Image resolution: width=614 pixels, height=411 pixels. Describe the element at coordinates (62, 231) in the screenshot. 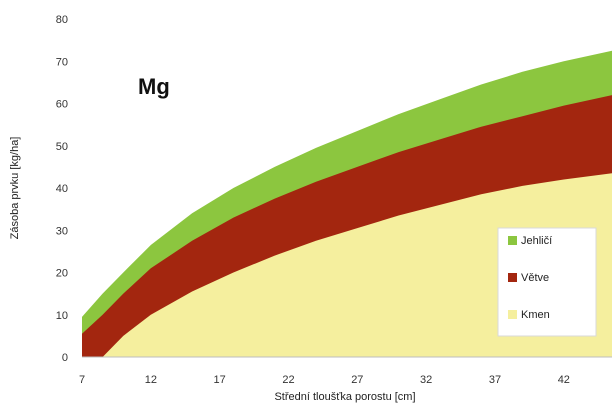

I see `y-tick-label: 30` at that location.